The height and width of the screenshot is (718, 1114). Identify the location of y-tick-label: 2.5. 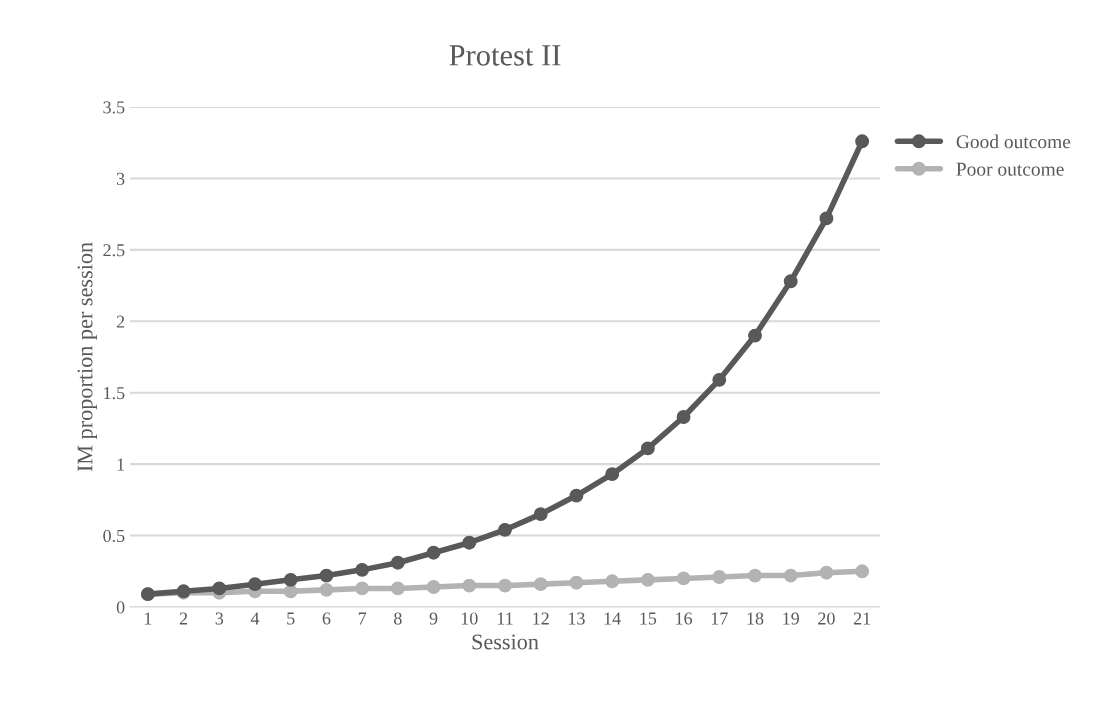
(114, 250).